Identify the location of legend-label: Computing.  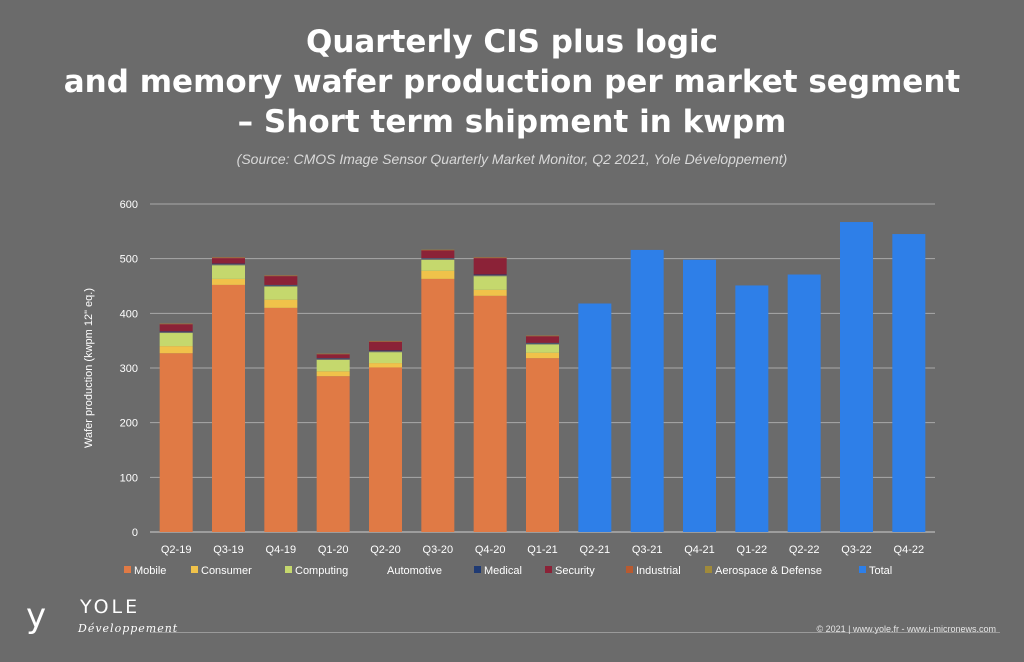
(321, 571).